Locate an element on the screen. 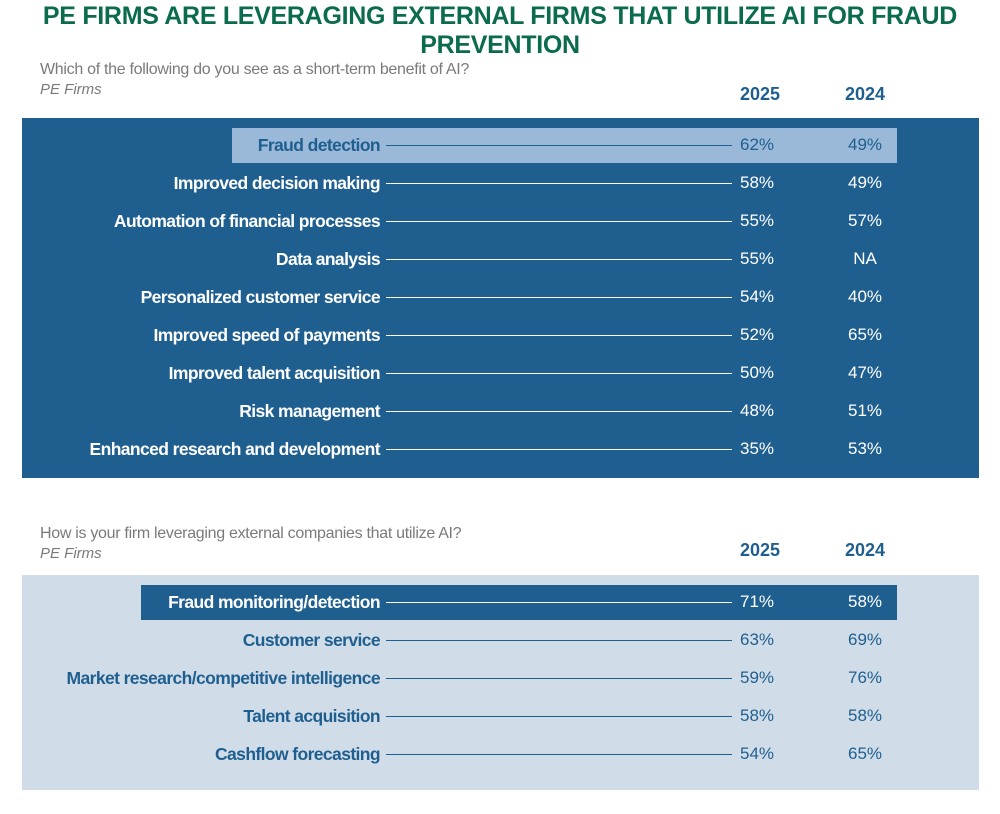 The image size is (1000, 814). row-label: Customer service is located at coordinates (311, 640).